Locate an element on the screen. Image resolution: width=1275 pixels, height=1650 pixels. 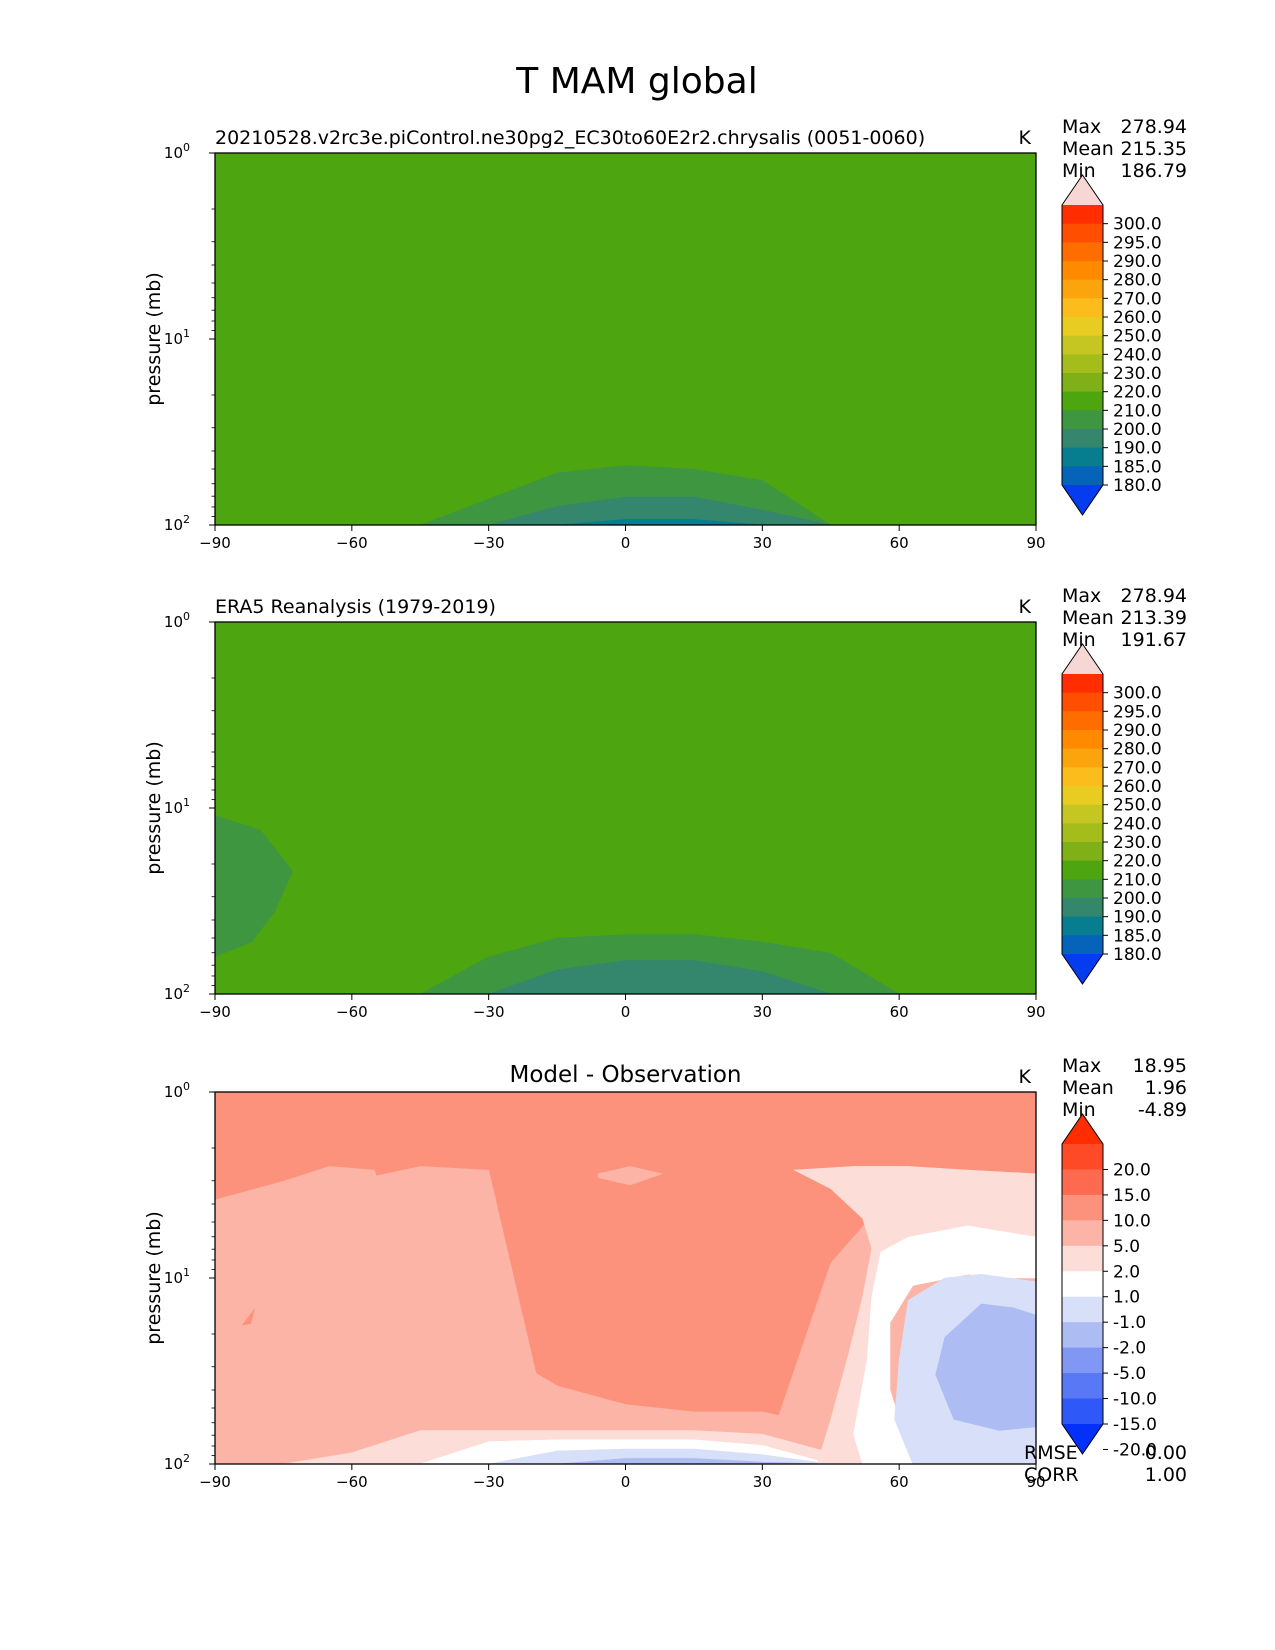
stat-value-mean: 213.39 is located at coordinates (1154, 618).